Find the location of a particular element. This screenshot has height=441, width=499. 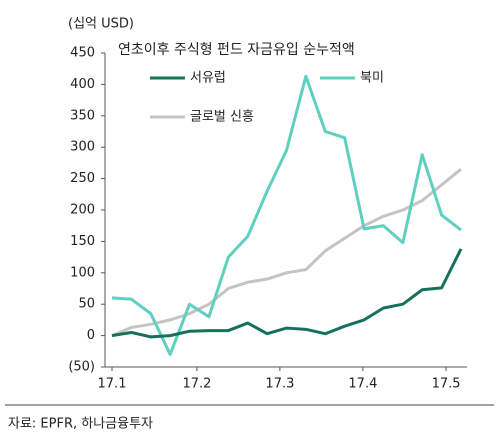

x-tick-label: 17.4 is located at coordinates (362, 384).